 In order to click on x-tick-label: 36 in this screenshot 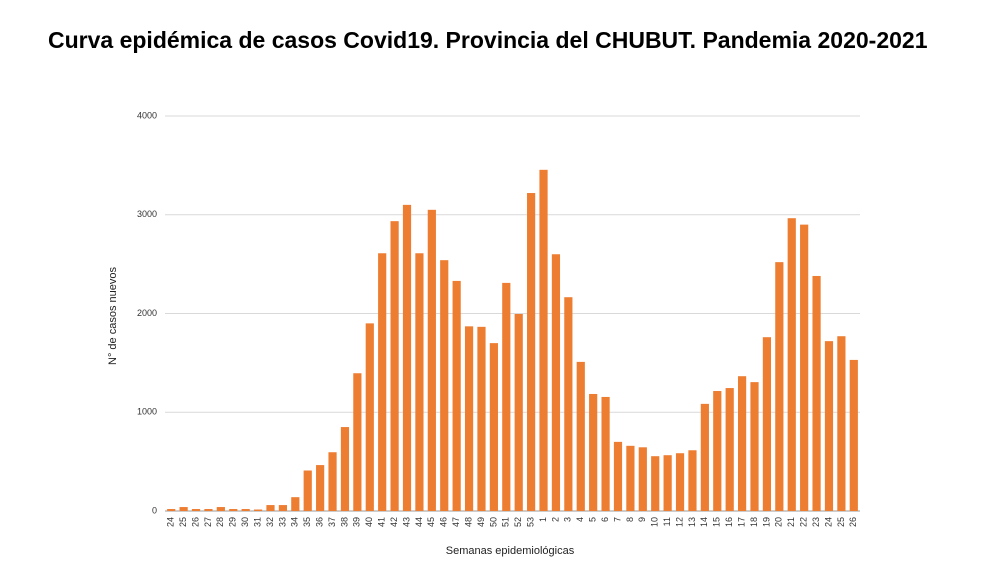, I will do `click(320, 522)`.